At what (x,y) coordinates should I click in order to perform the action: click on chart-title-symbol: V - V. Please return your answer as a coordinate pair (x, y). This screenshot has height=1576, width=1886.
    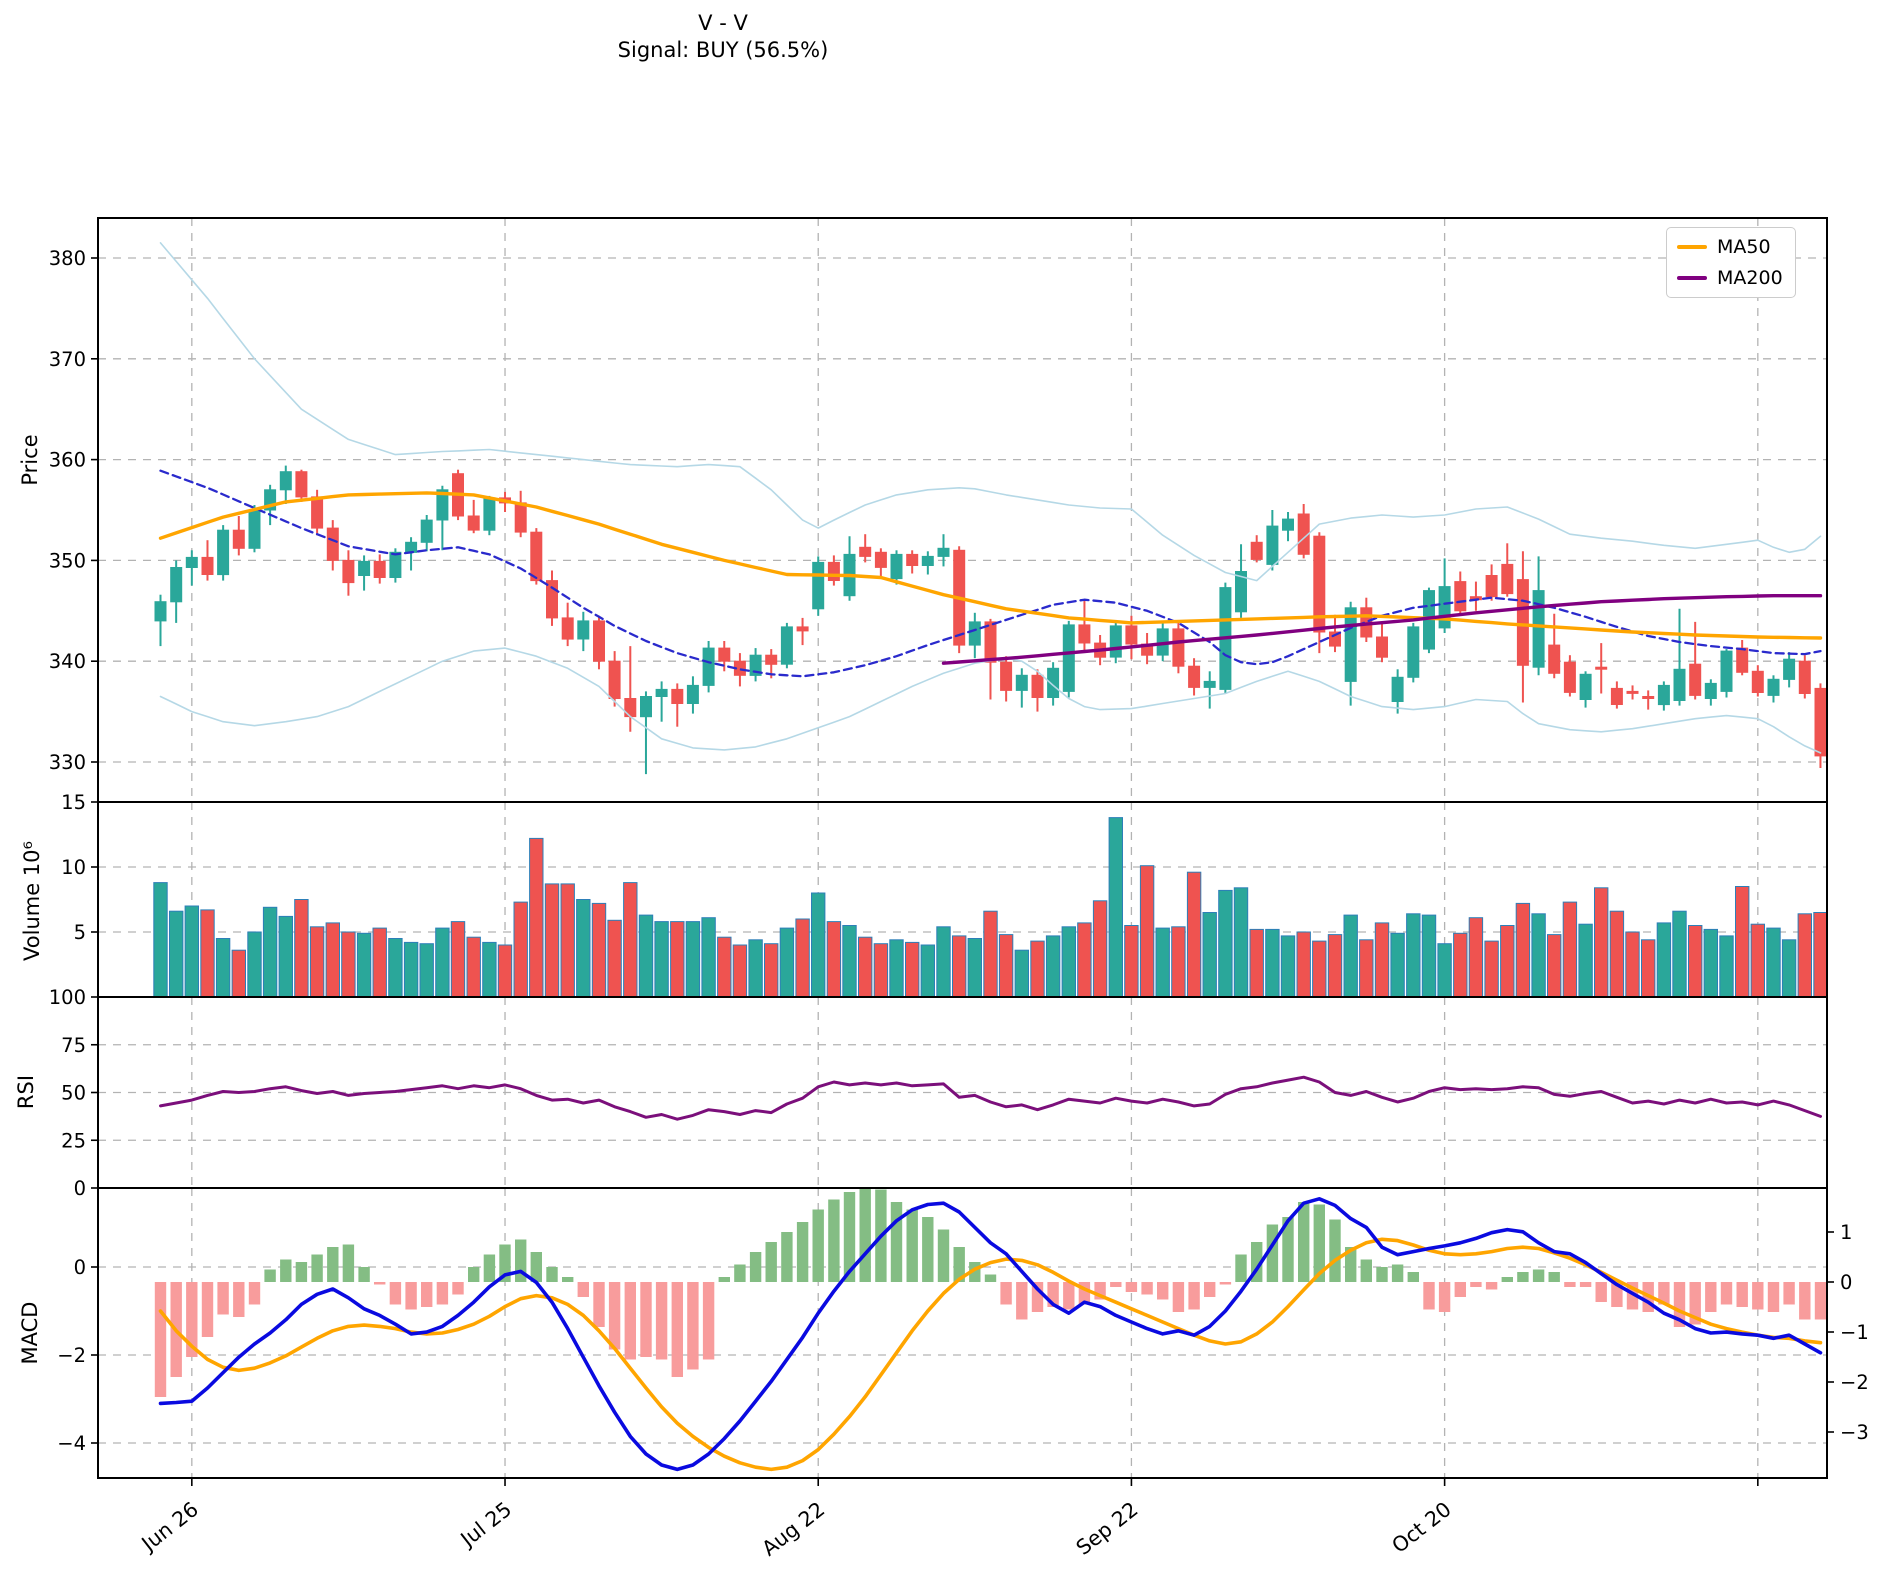
    Looking at the image, I should click on (723, 23).